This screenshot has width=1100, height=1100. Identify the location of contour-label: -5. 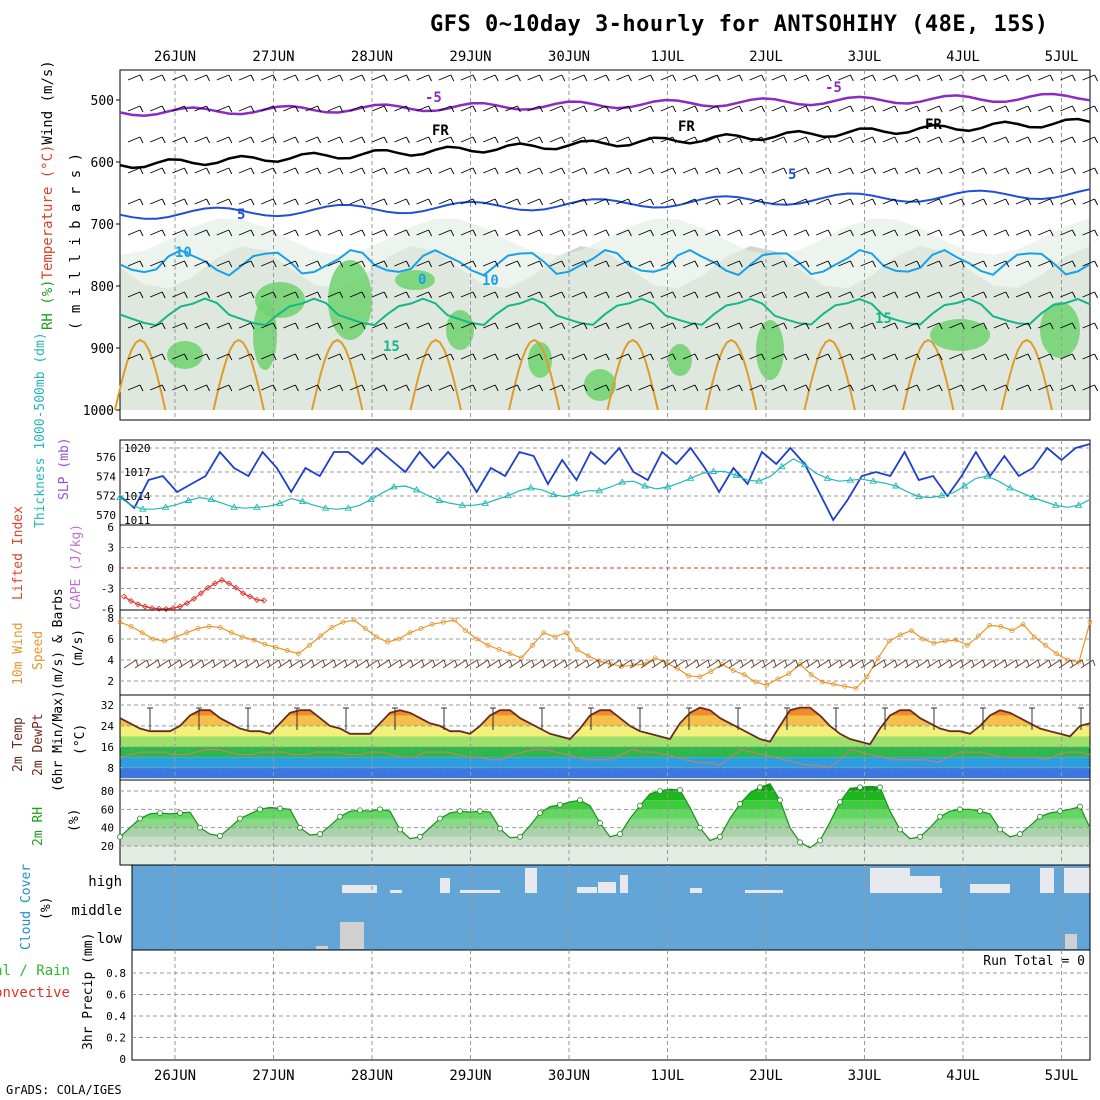
(433, 98).